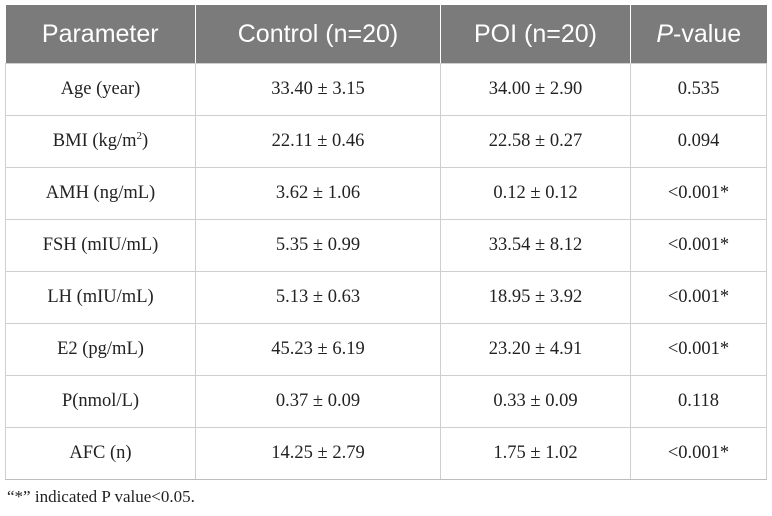 This screenshot has height=516, width=772. I want to click on cell-parameter: E2 (pg/mL), so click(100, 349).